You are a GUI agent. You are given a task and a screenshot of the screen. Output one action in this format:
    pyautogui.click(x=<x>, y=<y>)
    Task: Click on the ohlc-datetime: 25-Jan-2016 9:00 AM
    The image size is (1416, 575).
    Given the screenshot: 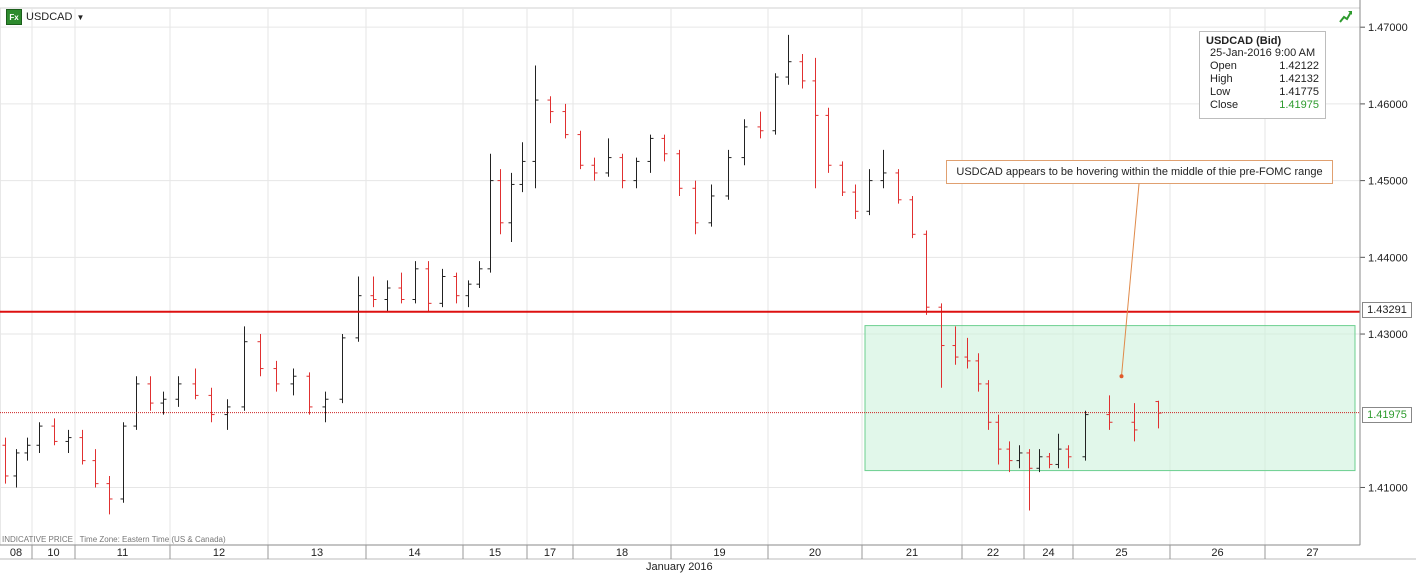 What is the action you would take?
    pyautogui.click(x=1263, y=53)
    